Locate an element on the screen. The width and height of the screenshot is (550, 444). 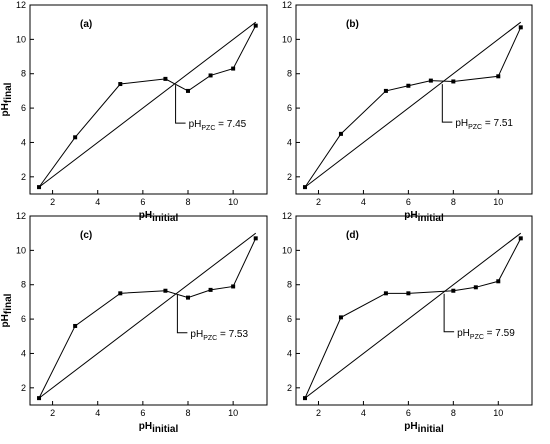
y-tick-label: 10 is located at coordinates (21, 39).